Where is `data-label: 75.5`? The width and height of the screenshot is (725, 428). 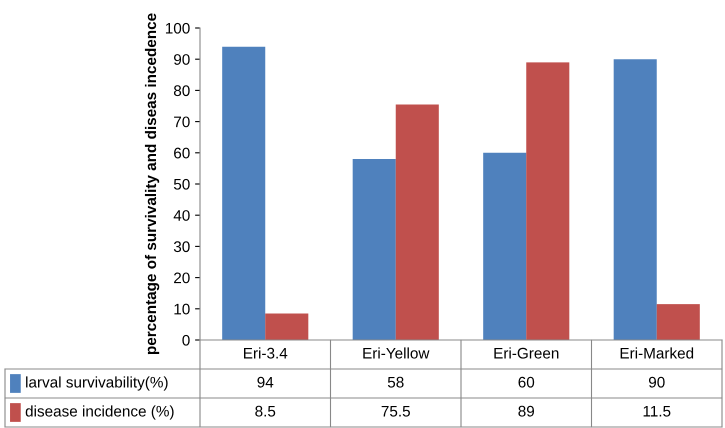 data-label: 75.5 is located at coordinates (396, 411).